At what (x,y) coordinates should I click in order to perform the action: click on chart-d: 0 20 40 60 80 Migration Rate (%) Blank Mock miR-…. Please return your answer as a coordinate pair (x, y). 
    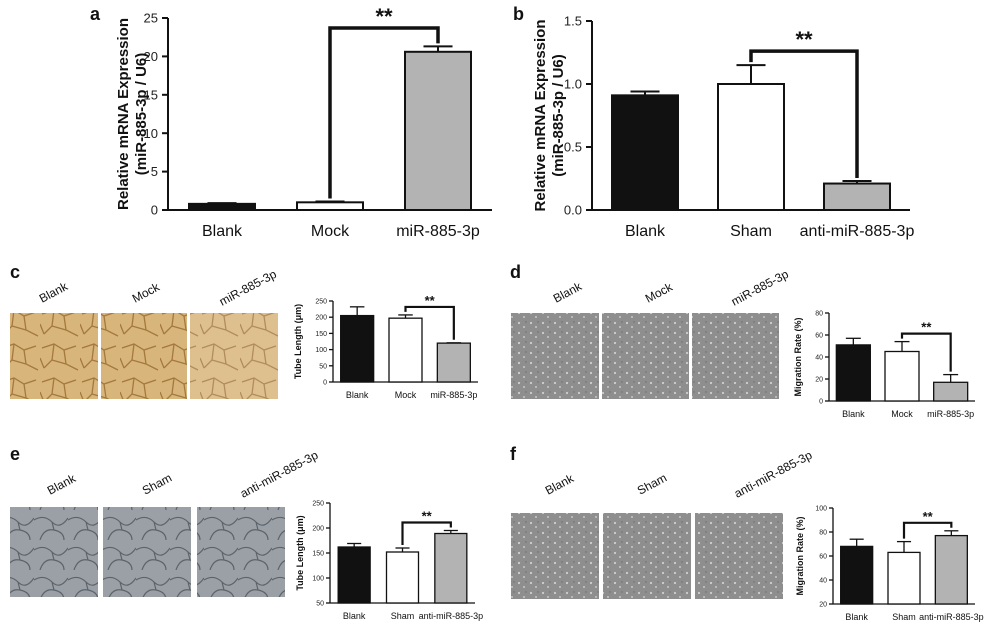
    Looking at the image, I should click on (884, 364).